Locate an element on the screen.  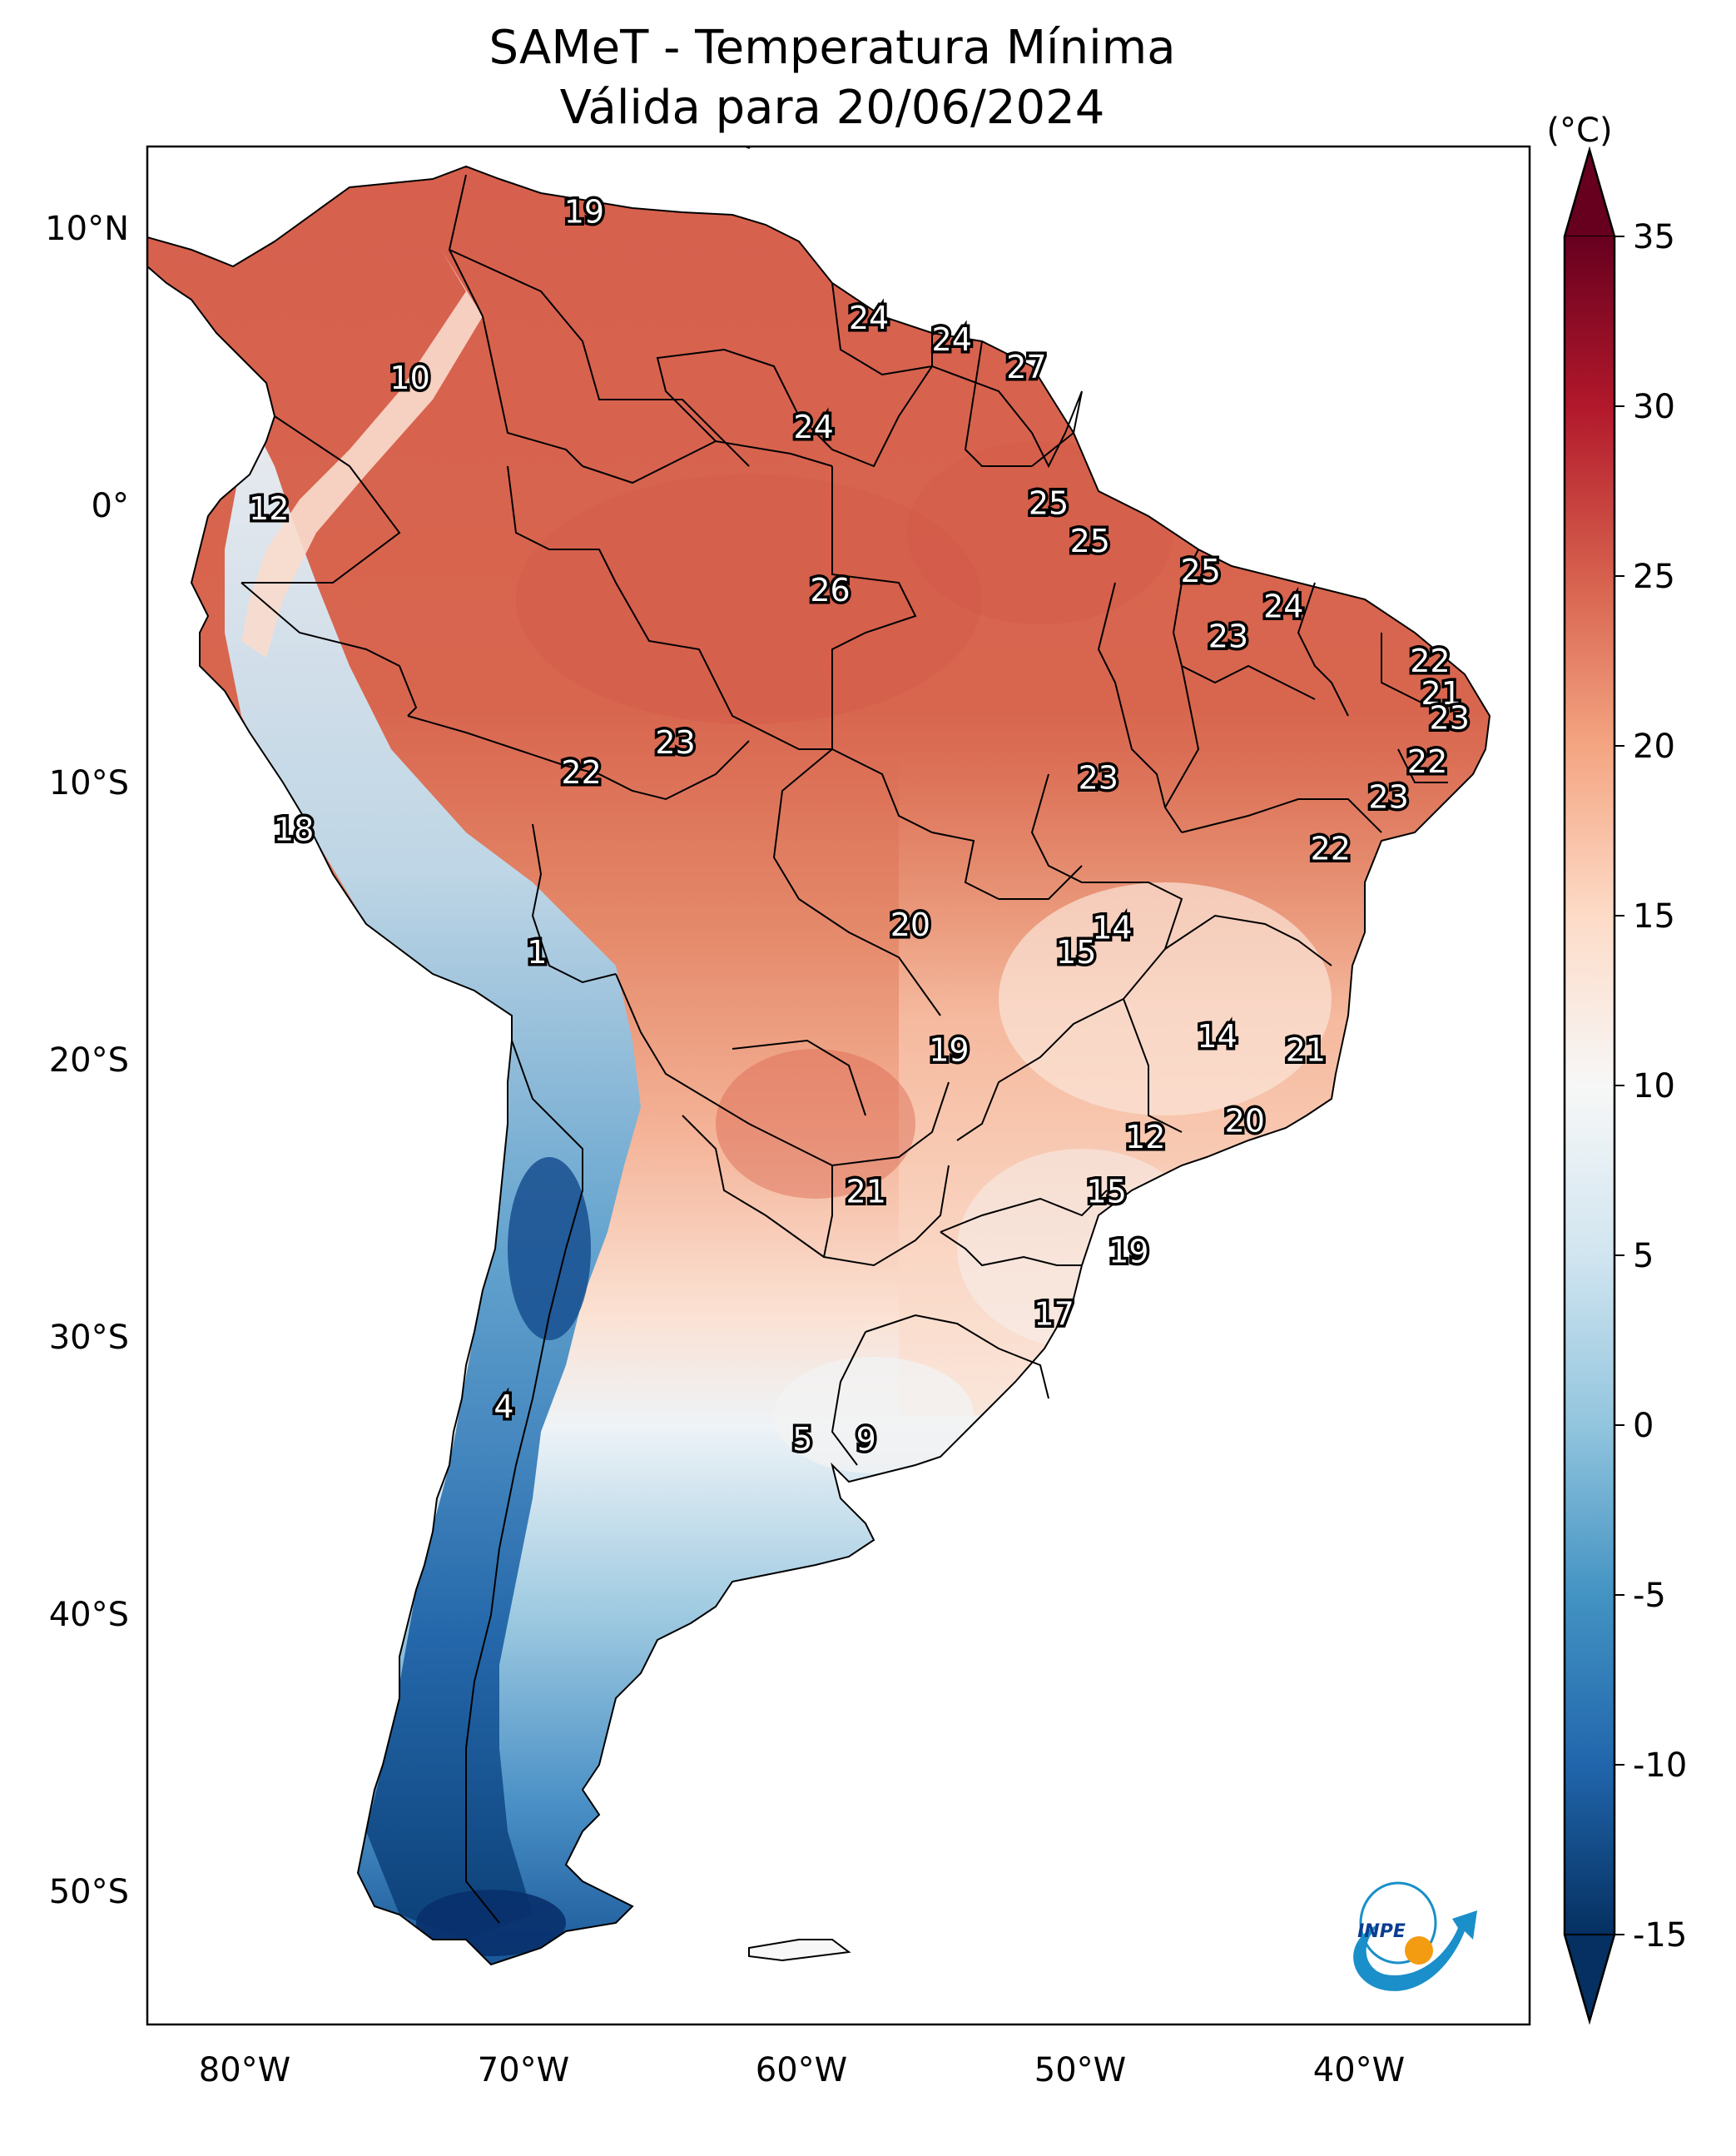
lat-tick-label: 30°S is located at coordinates (89, 1338).